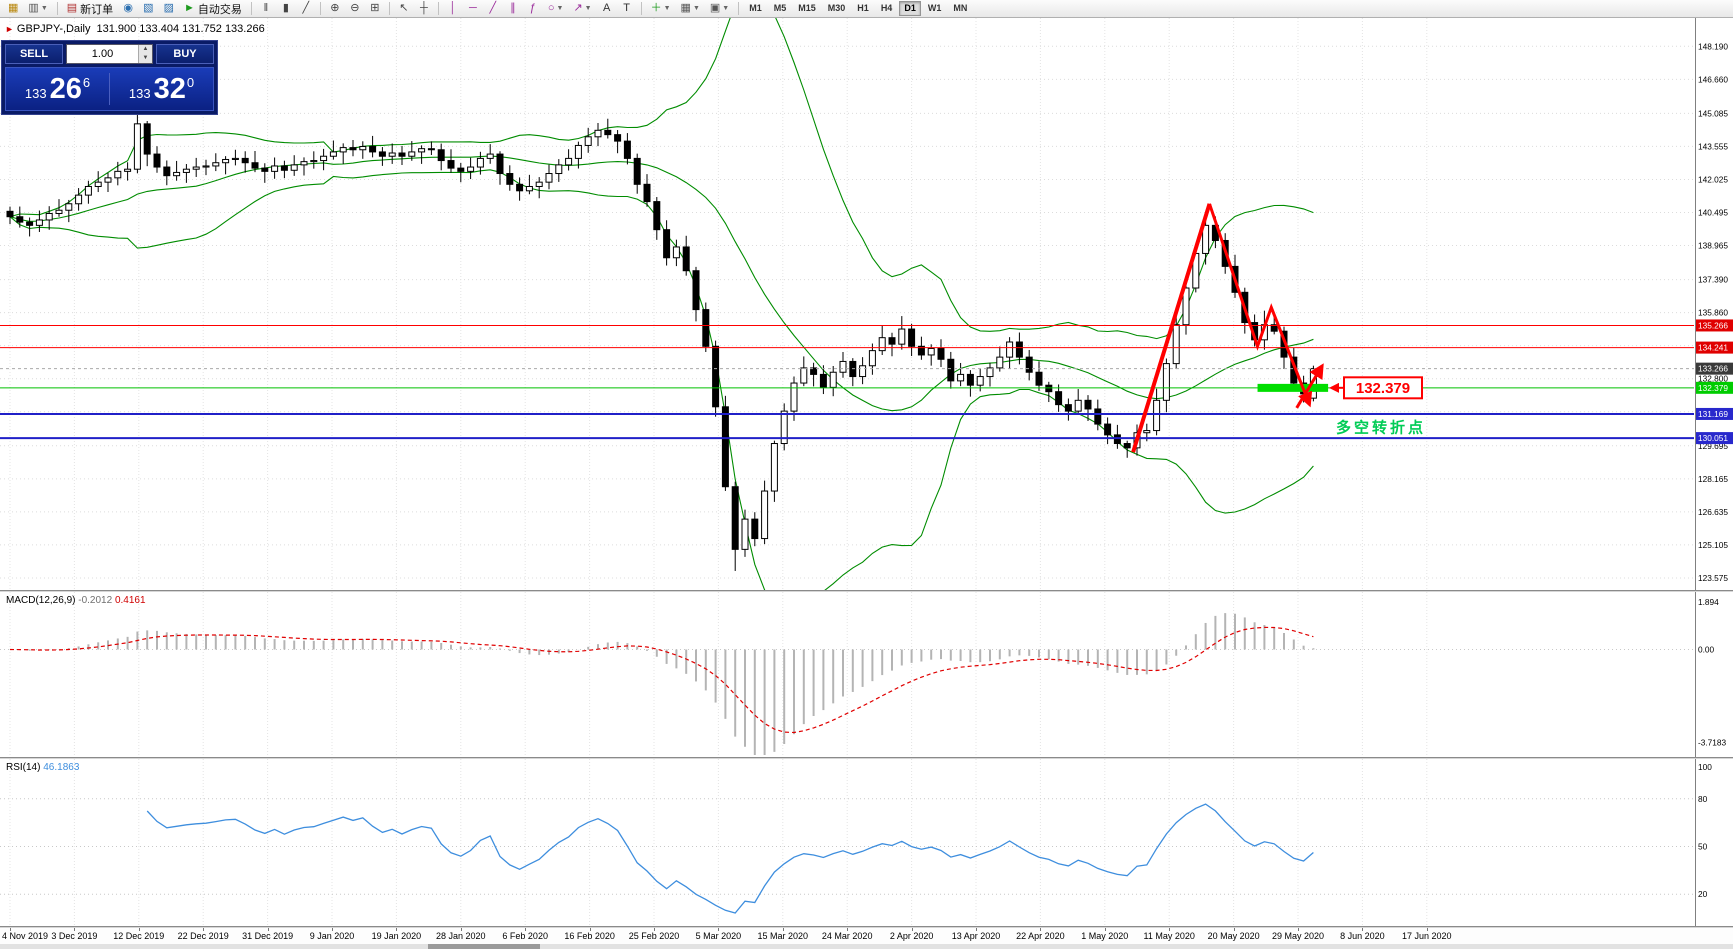 The height and width of the screenshot is (949, 1733). I want to click on horizontal-line-button: ─, so click(473, 9).